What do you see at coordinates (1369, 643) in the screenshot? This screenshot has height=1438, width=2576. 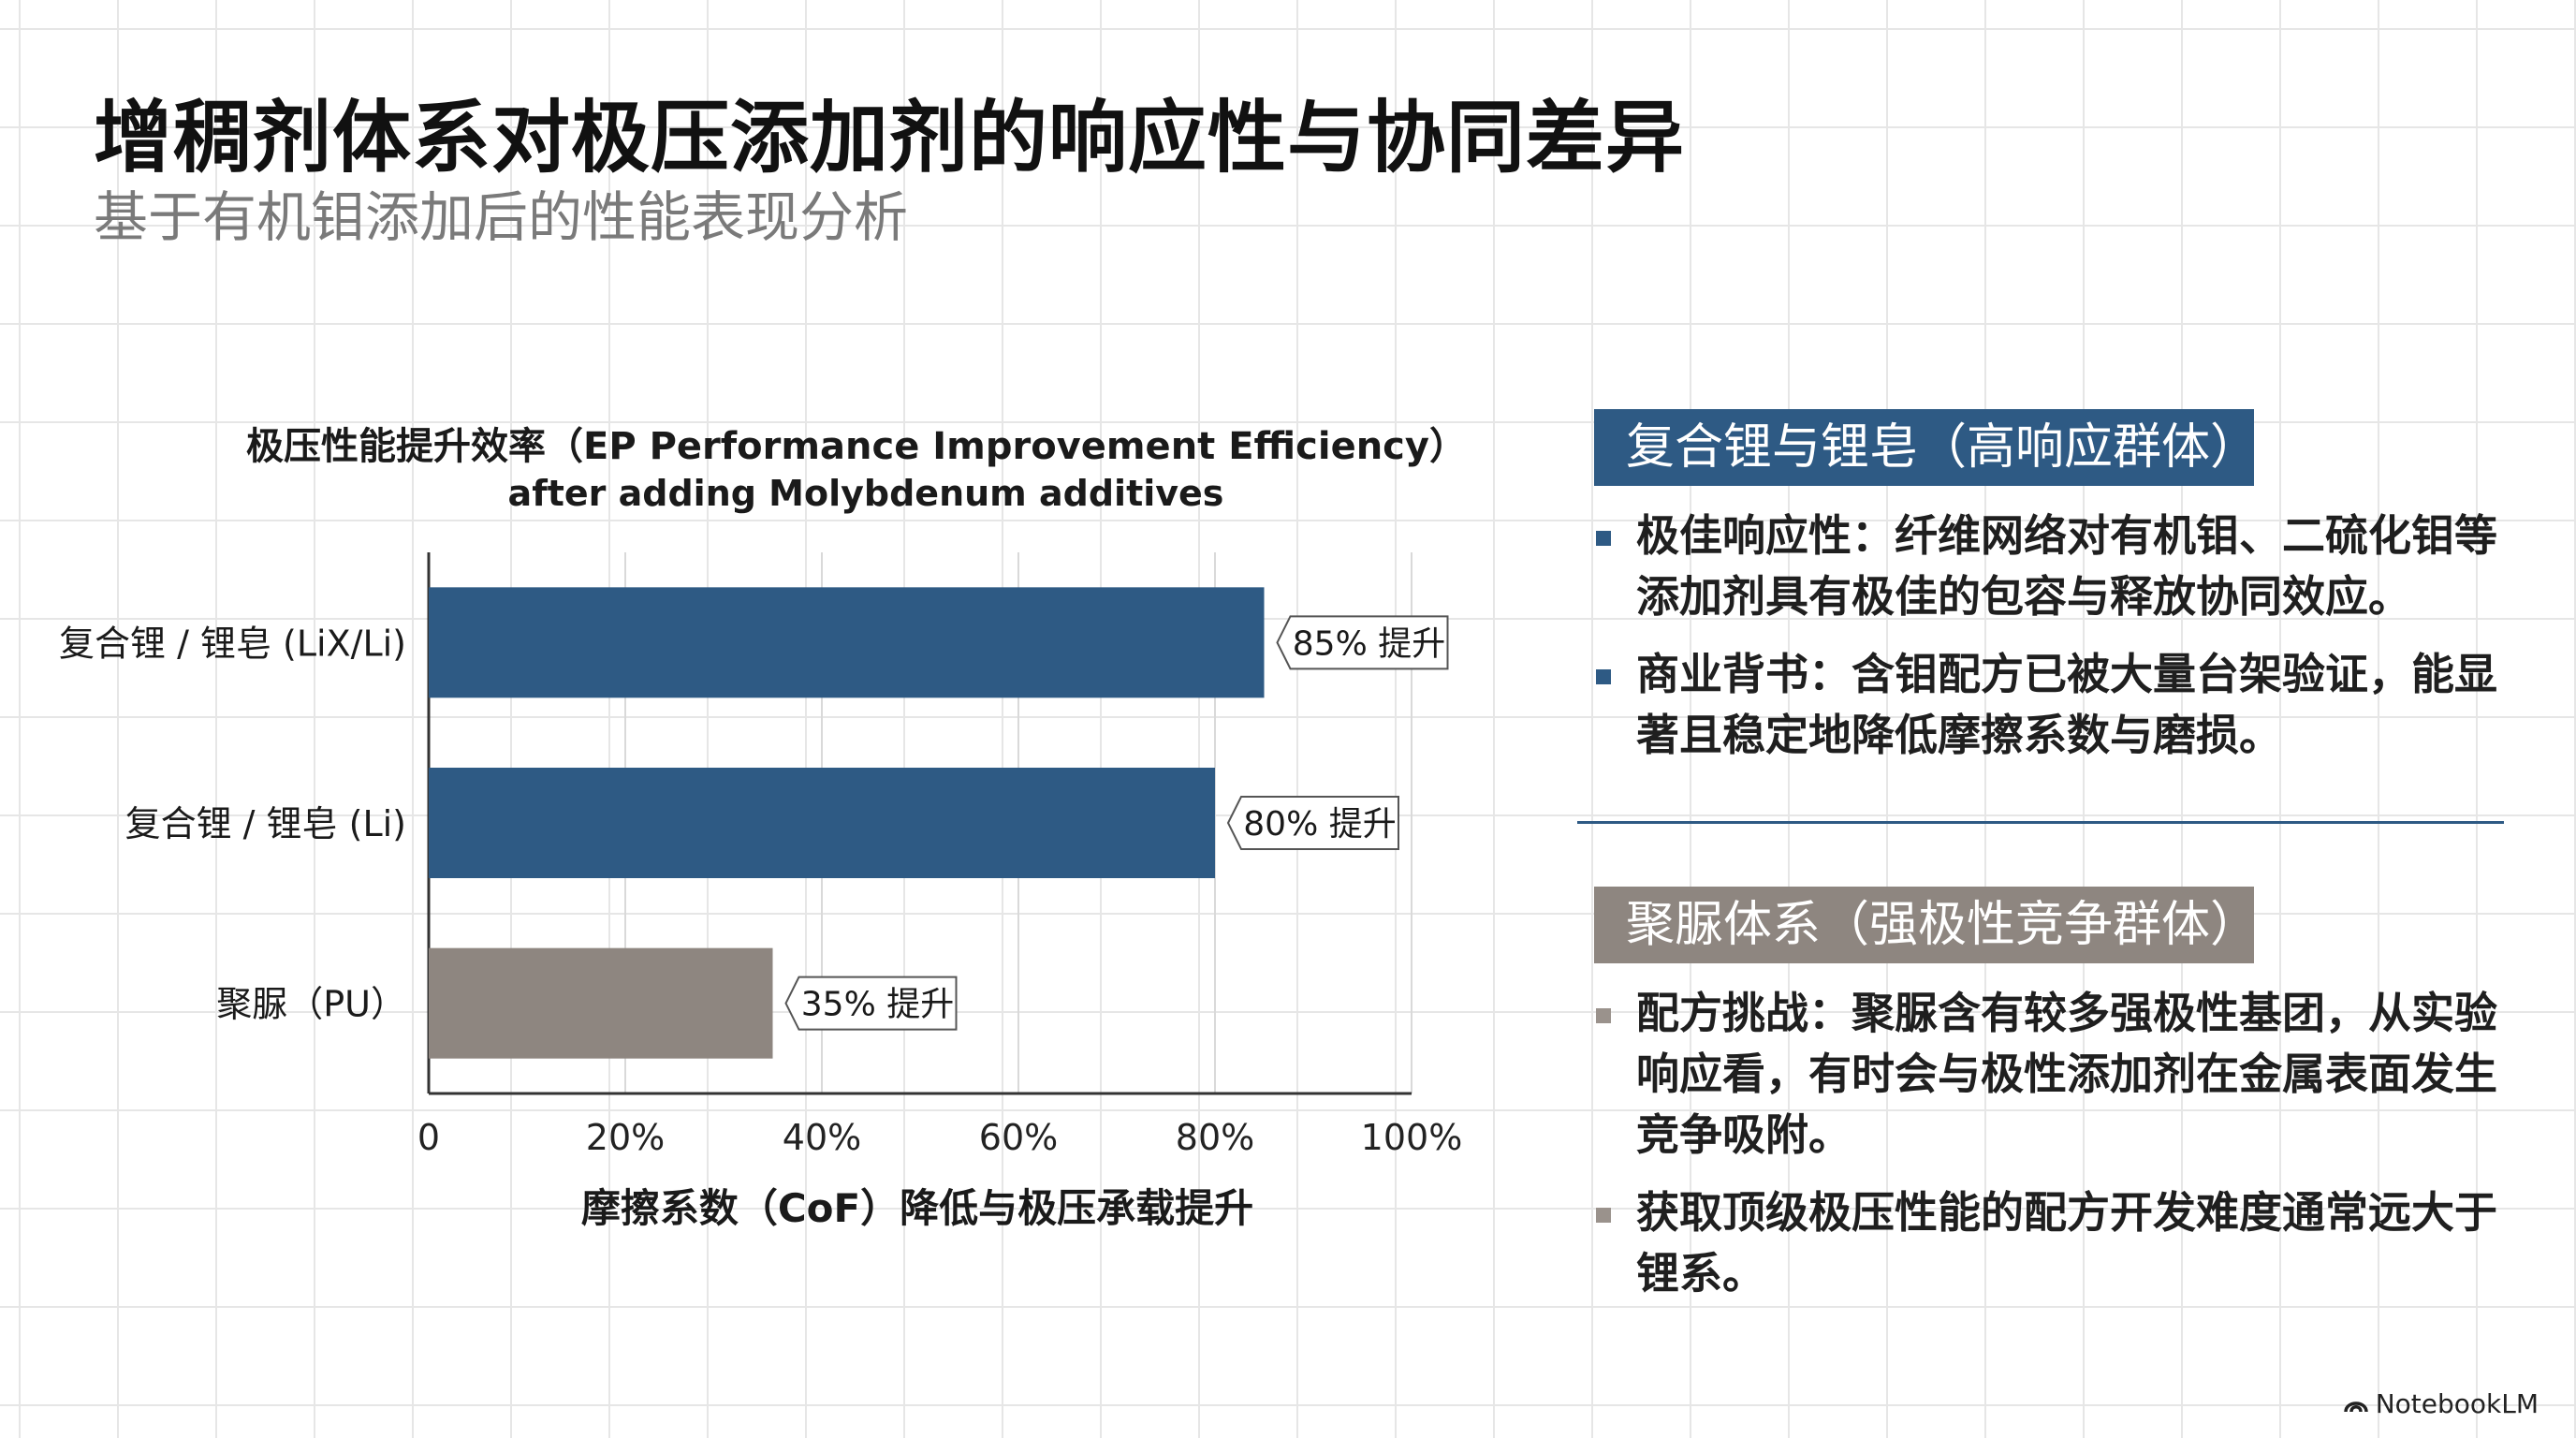 I see `data-label: 85% 提升` at bounding box center [1369, 643].